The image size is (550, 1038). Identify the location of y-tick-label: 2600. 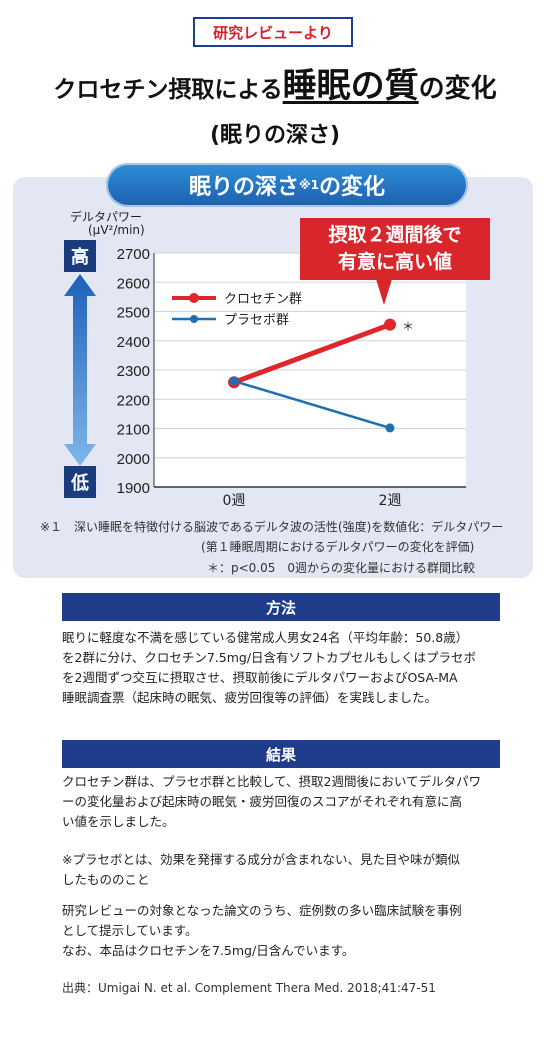
(133, 283).